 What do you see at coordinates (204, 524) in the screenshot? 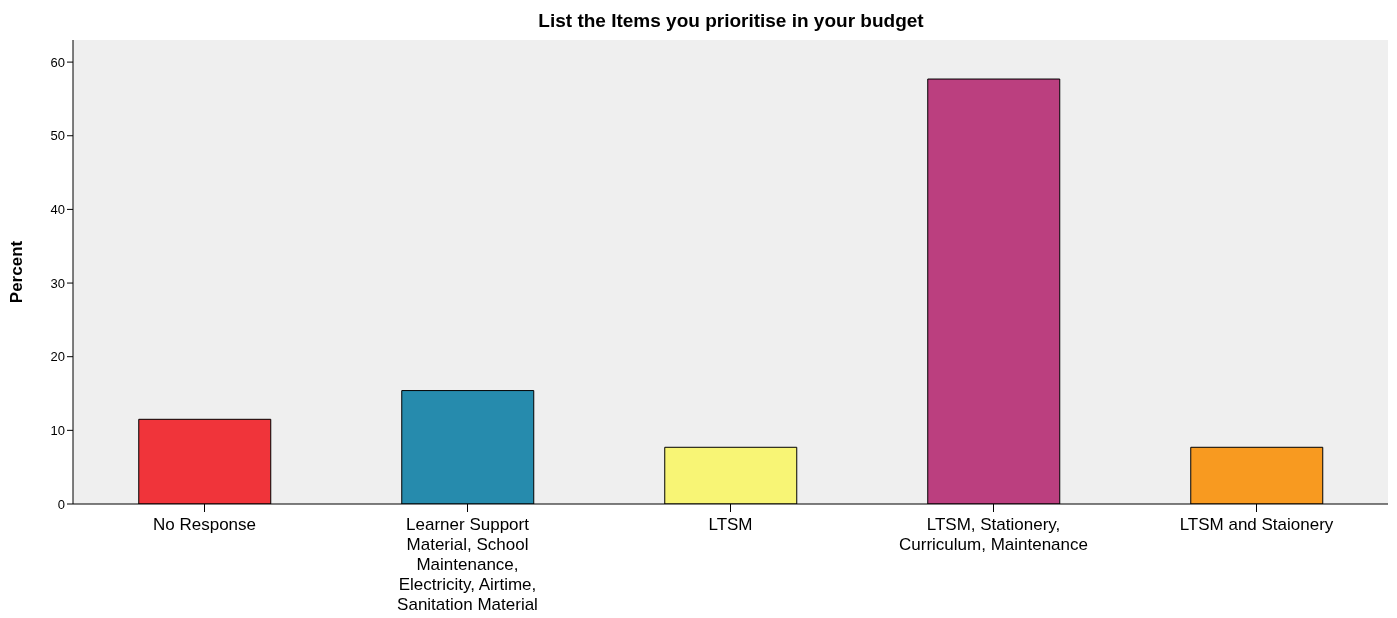
I see `x-tick-label: No Response` at bounding box center [204, 524].